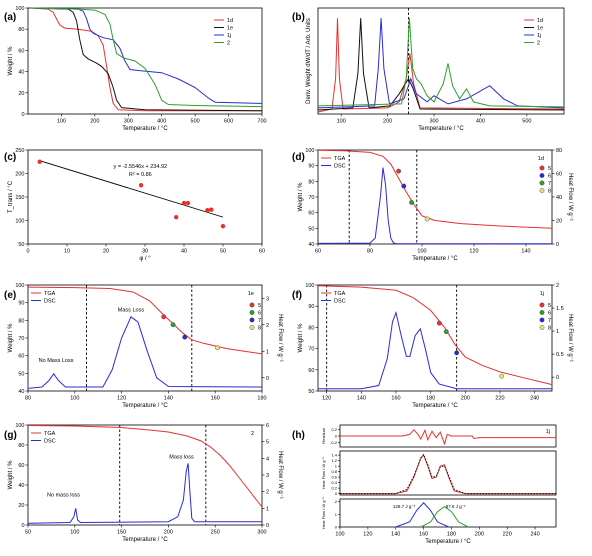 The height and width of the screenshot is (556, 592). I want to click on panel-g-tag: 2, so click(252, 434).